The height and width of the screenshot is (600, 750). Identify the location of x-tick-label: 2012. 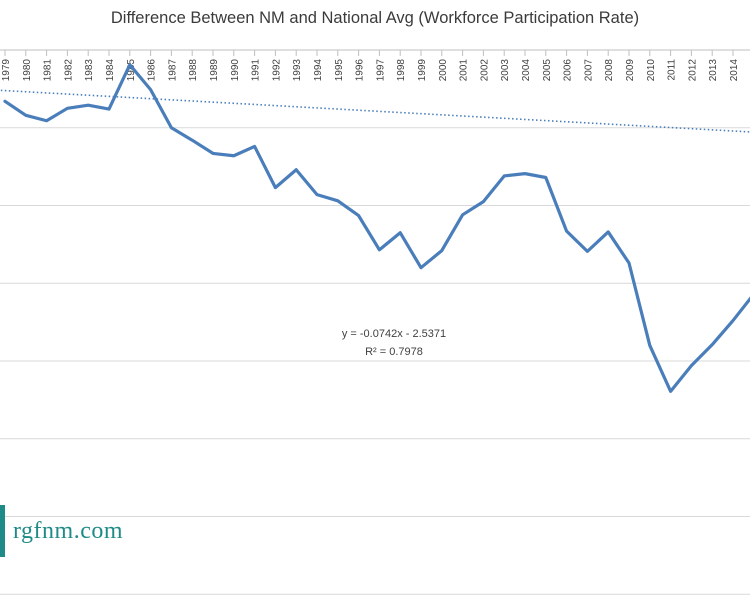
(692, 70).